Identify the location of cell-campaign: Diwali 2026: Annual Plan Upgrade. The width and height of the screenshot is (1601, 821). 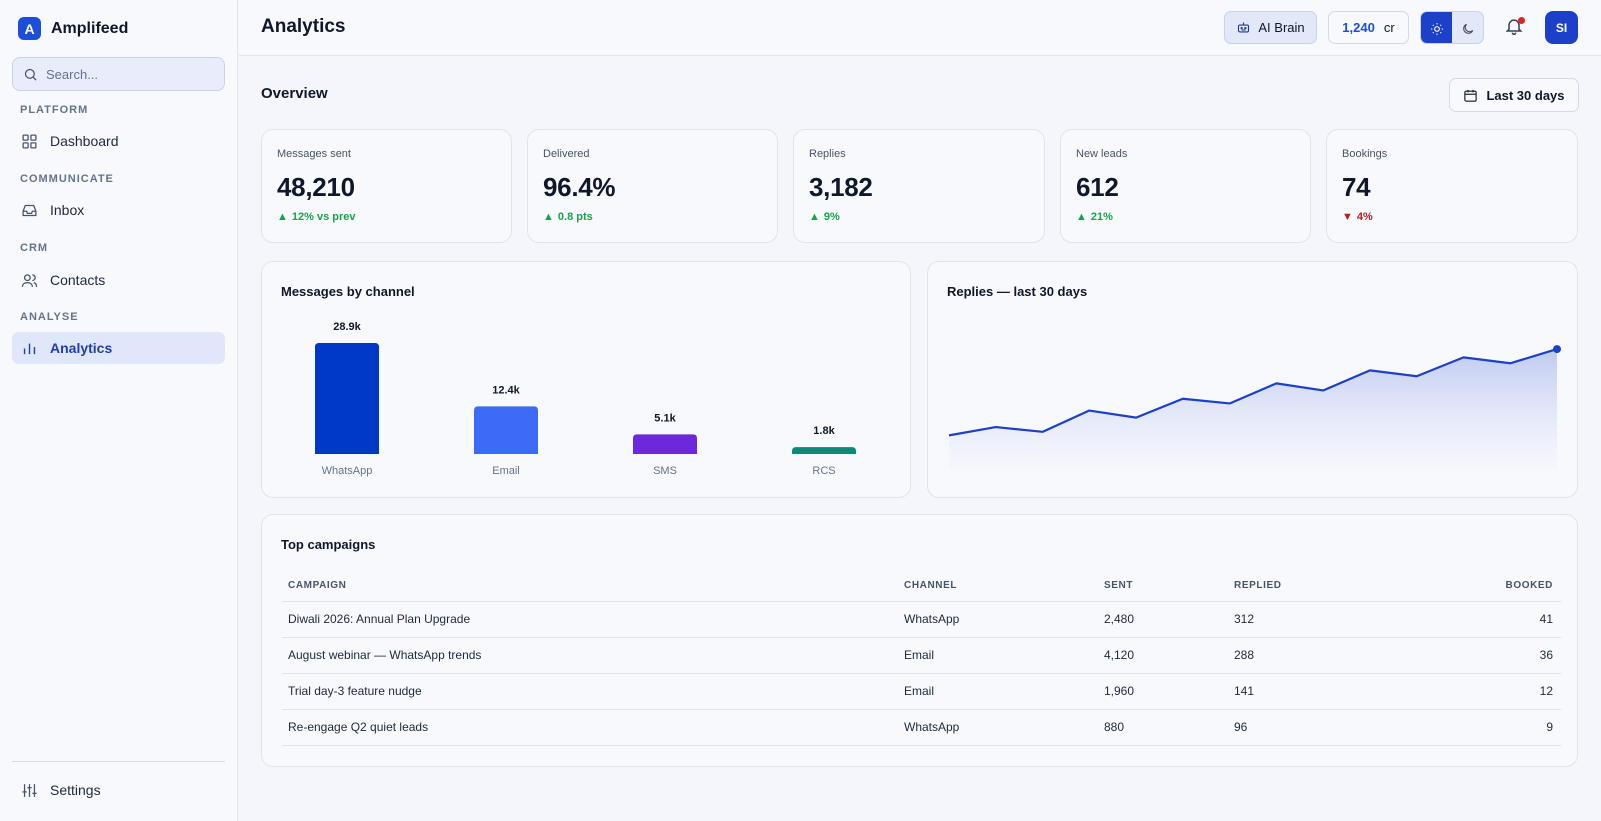
(590, 619).